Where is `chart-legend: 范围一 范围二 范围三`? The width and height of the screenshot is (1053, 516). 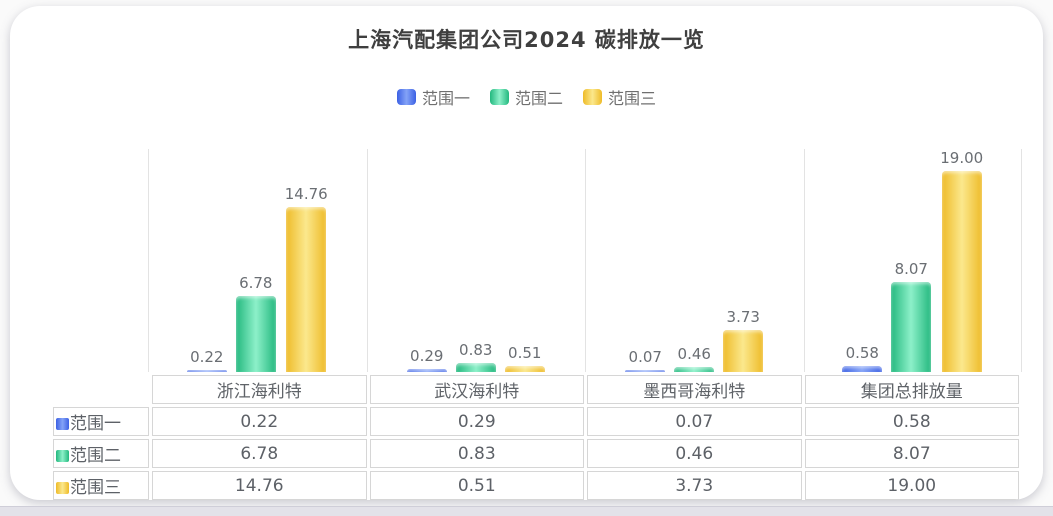
chart-legend: 范围一 范围二 范围三 is located at coordinates (526, 97).